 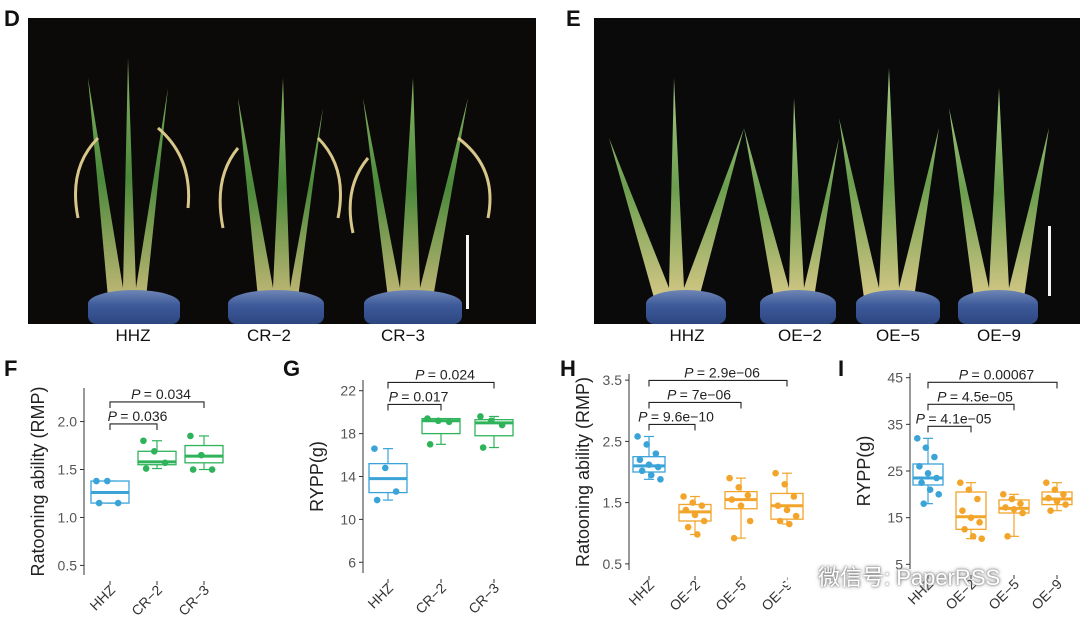 What do you see at coordinates (11, 368) in the screenshot?
I see `panel-letter-f: F` at bounding box center [11, 368].